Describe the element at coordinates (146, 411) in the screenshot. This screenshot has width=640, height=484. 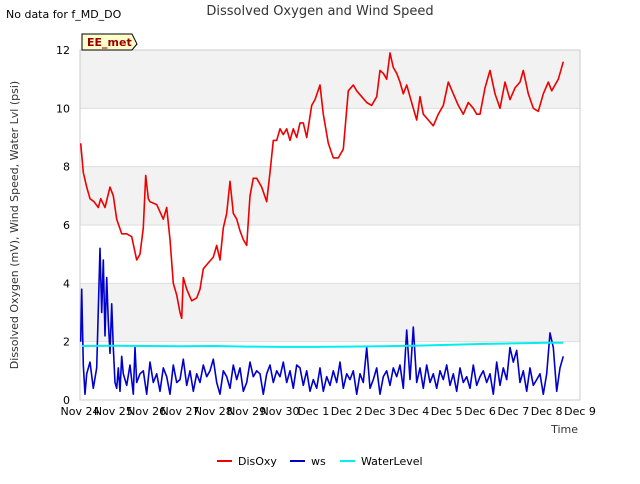
I see `x-tick-label: Nov 26` at that location.